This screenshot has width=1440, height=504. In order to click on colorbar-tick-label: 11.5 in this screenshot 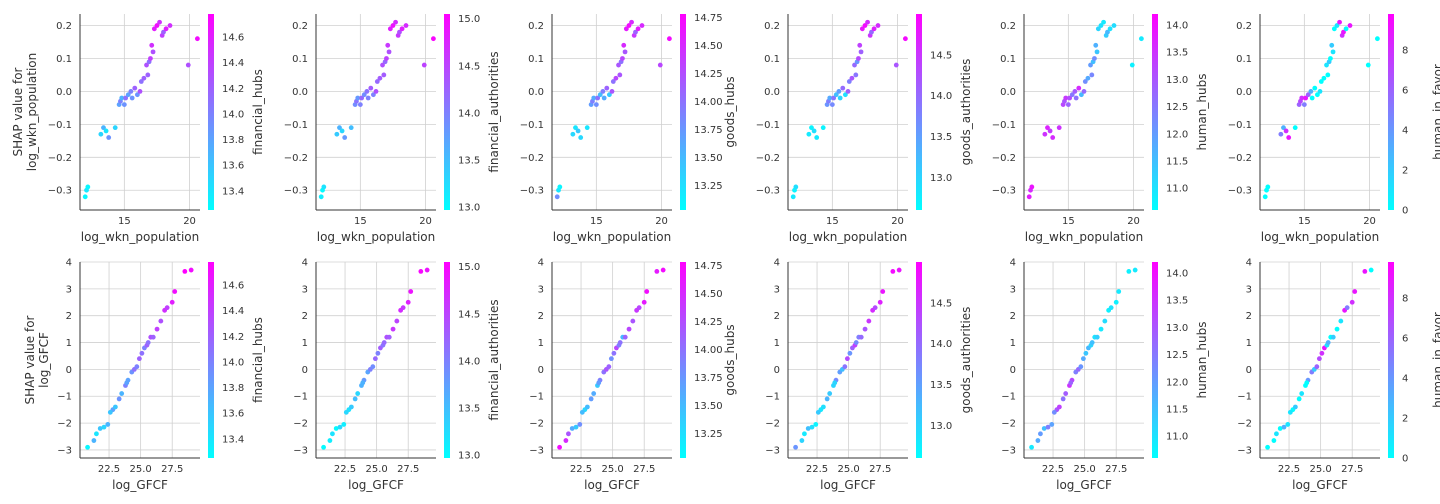, I will do `click(1177, 410)`.